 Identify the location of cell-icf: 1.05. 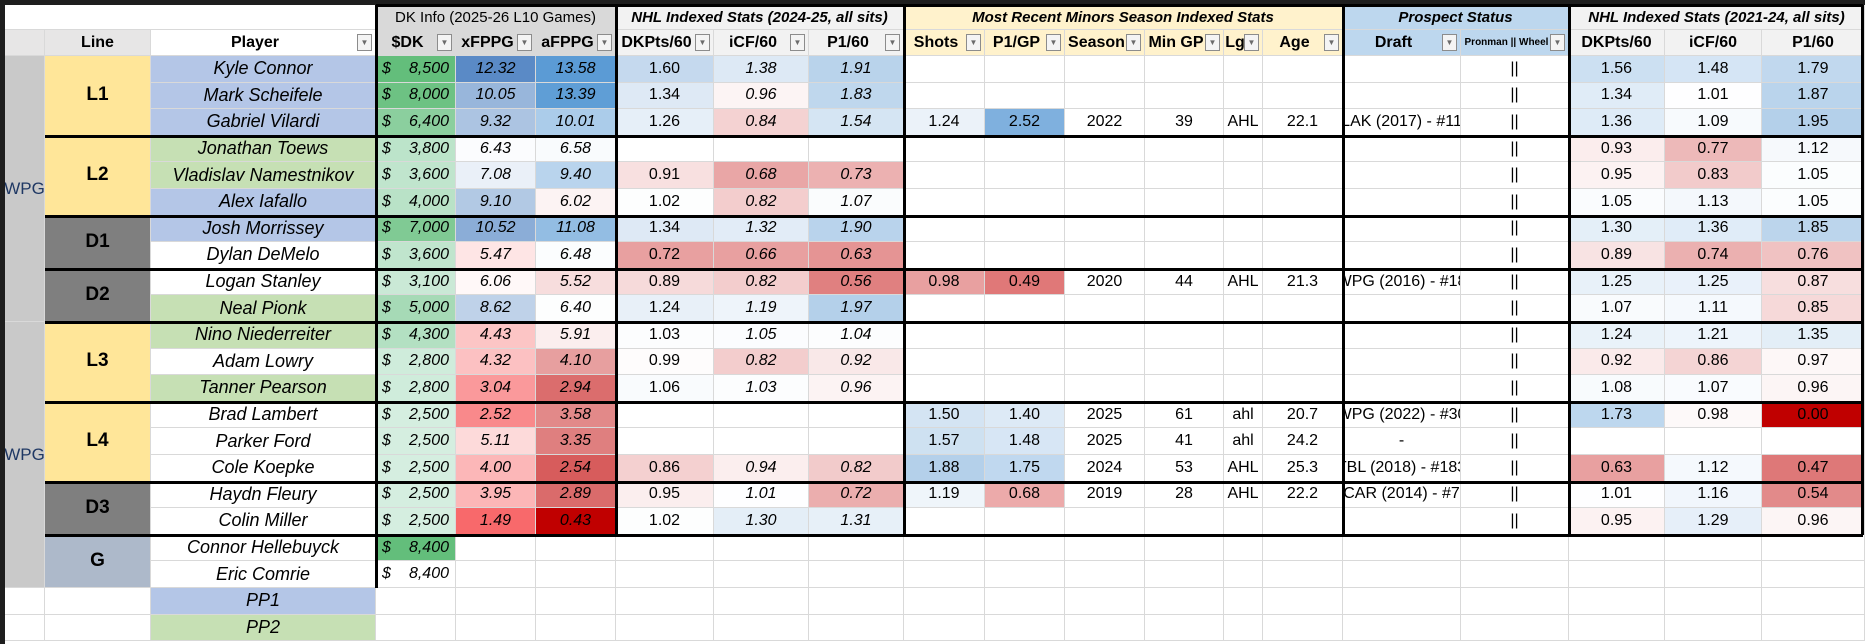
(761, 335).